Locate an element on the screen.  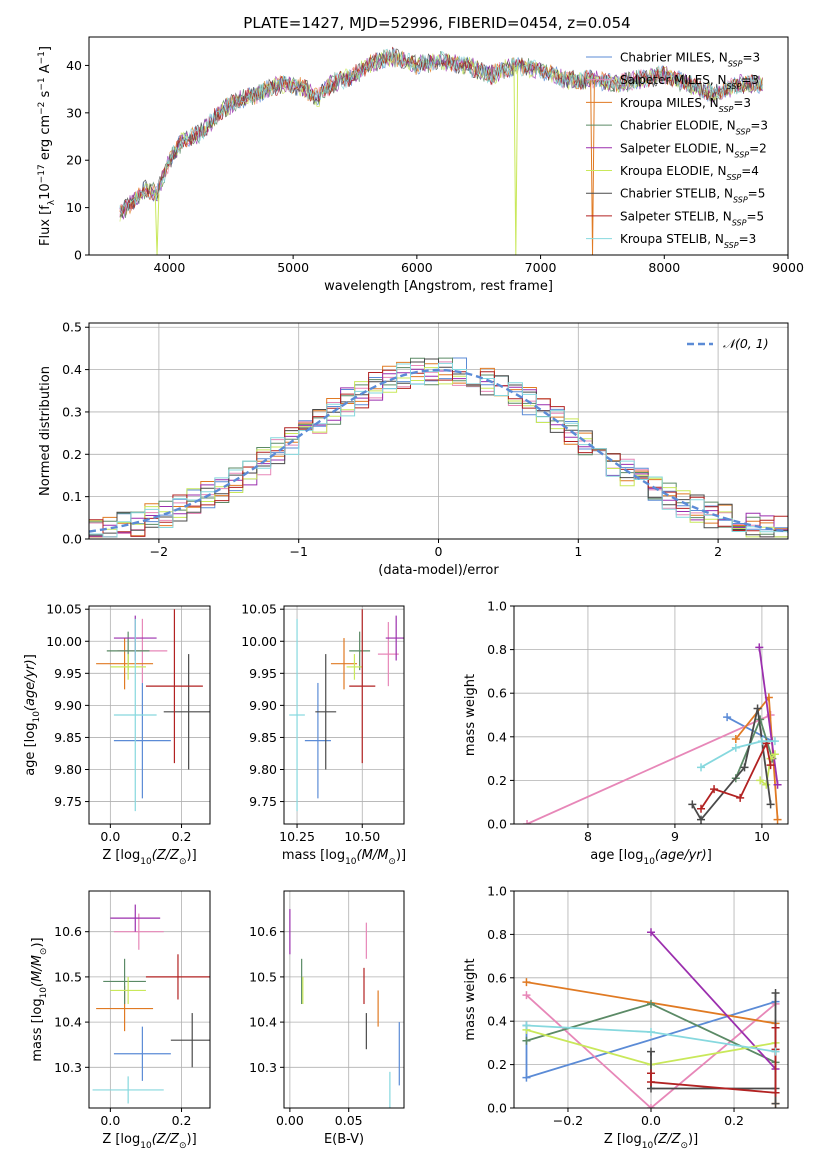
y-axis-label: age [log10(age/yr)] is located at coordinates (32, 715).